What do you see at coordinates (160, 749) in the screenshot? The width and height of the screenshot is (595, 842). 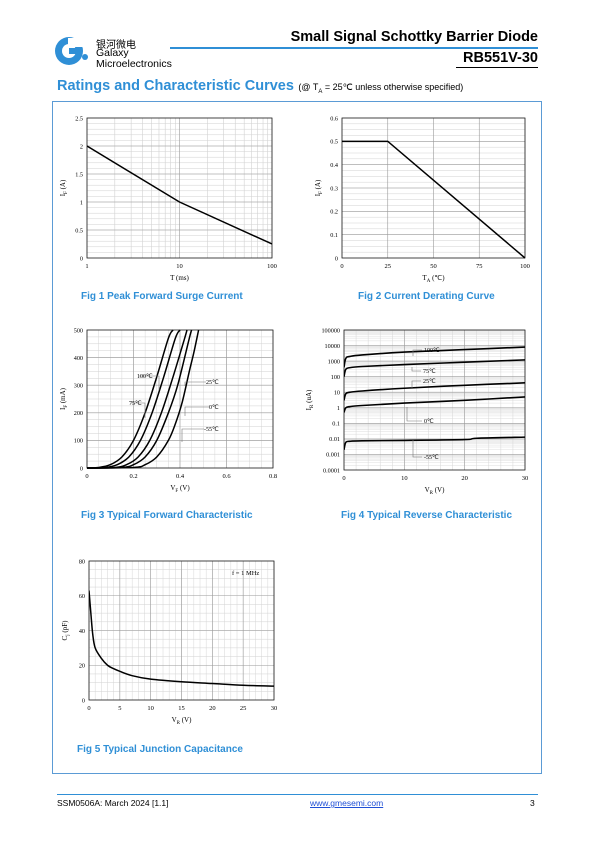 I see `fig5-caption: Fig 5 Typical Junction Capacitance` at bounding box center [160, 749].